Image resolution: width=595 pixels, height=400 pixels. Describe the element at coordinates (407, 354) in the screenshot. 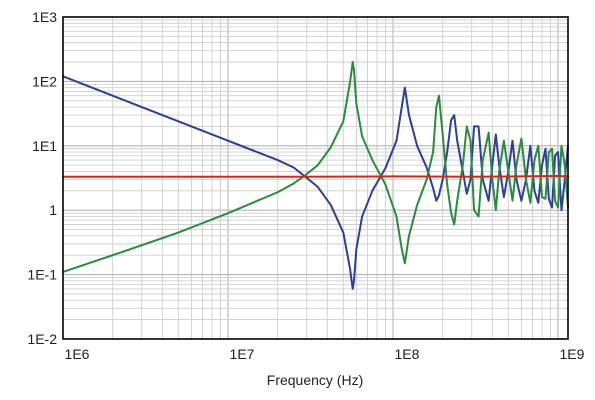

I see `x-tick-label: 1E8` at that location.